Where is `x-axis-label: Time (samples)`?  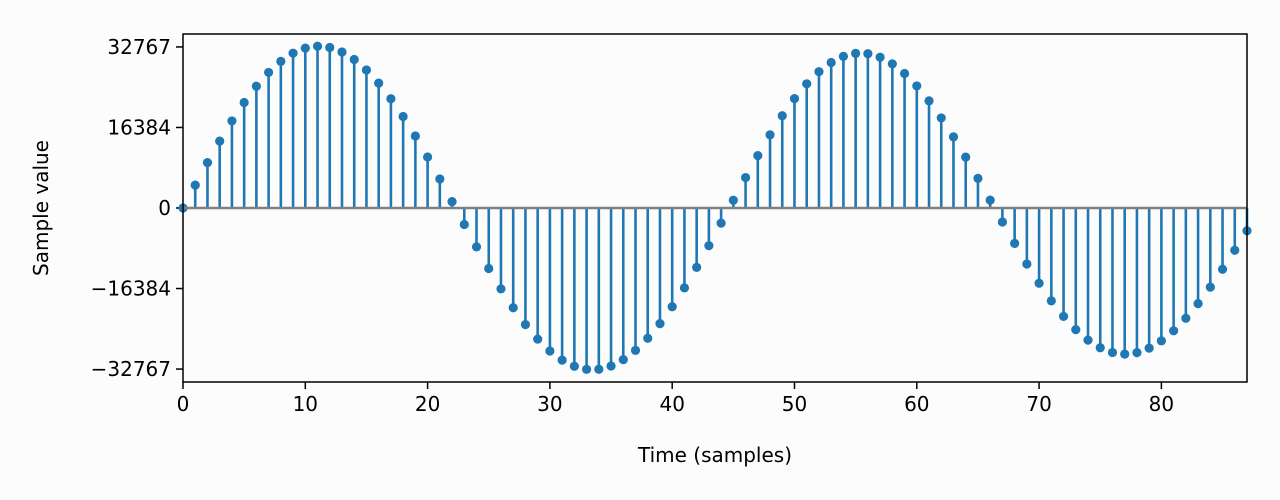 x-axis-label: Time (samples) is located at coordinates (714, 455).